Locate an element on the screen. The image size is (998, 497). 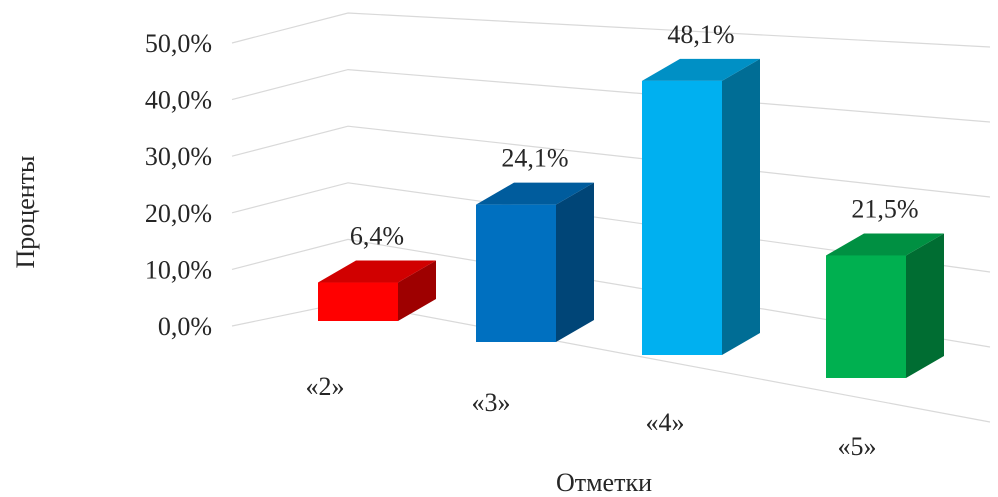
data-label: 6,4% is located at coordinates (377, 236).